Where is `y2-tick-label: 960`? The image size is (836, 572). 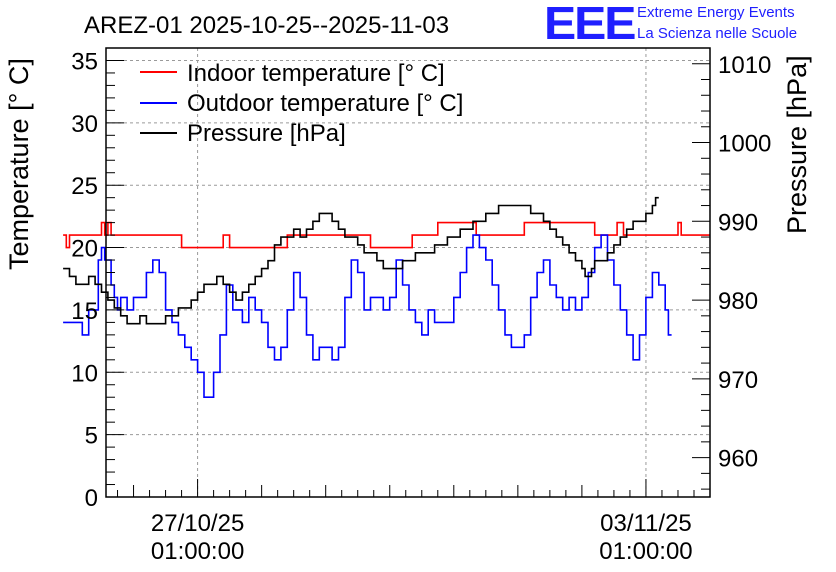
y2-tick-label: 960 is located at coordinates (738, 459).